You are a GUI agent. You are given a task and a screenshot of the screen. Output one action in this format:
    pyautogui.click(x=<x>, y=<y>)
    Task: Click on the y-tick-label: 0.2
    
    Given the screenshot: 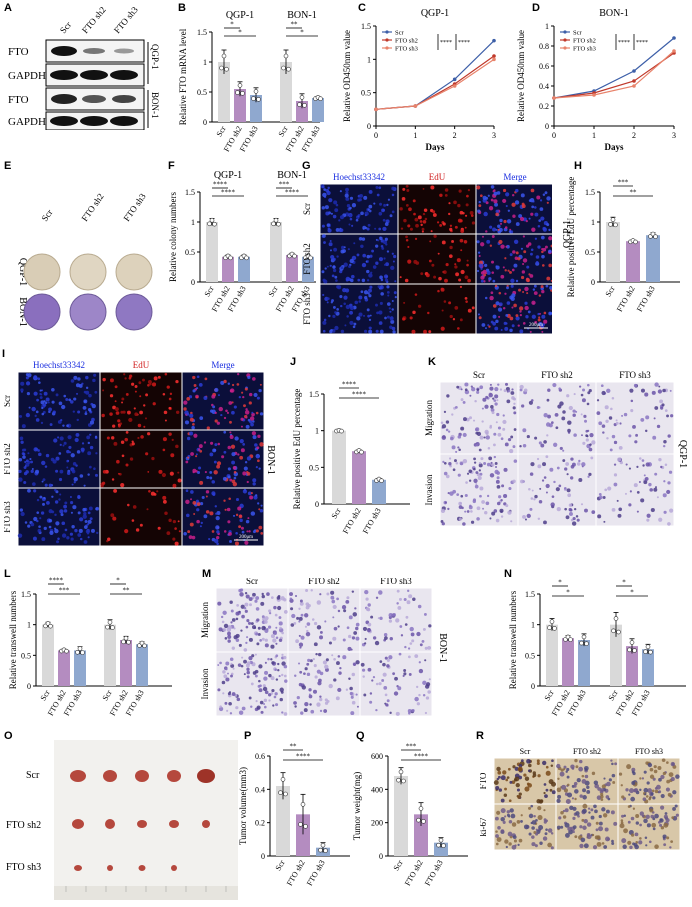 What is the action you would take?
    pyautogui.click(x=544, y=106)
    